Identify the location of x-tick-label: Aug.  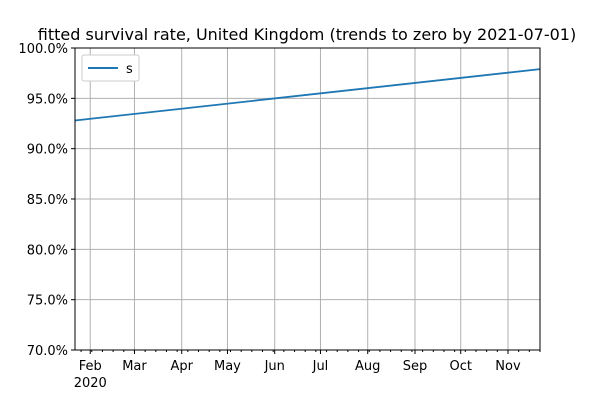
(367, 366).